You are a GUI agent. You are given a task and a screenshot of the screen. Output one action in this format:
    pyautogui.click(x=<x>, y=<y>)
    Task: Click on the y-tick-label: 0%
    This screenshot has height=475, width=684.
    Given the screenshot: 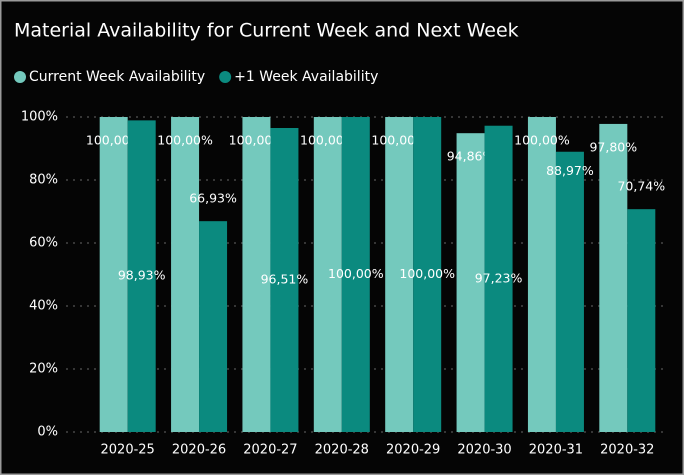 What is the action you would take?
    pyautogui.click(x=47, y=432)
    